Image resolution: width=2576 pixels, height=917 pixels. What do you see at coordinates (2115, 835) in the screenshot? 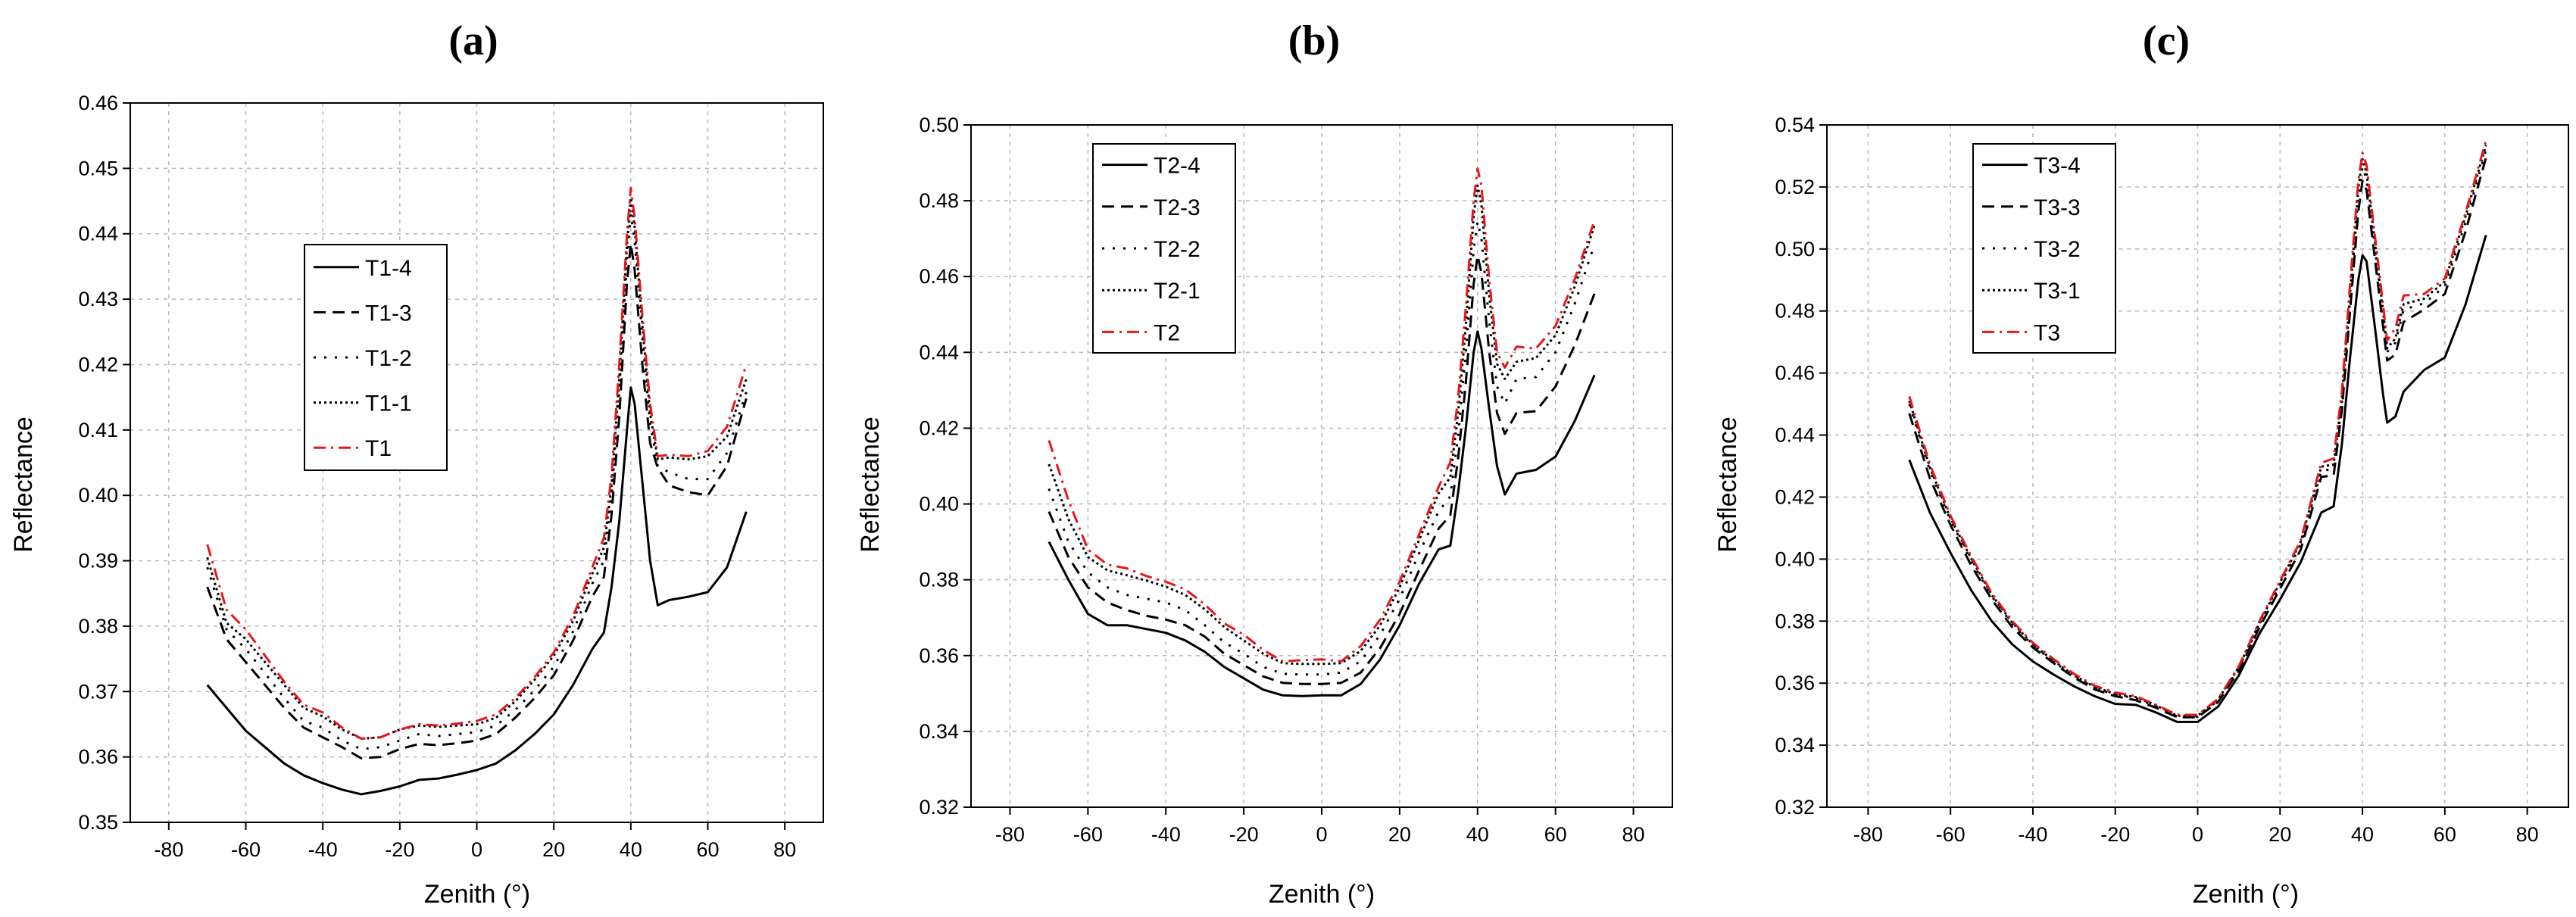
I see `x-tick-label-c-3: -20` at bounding box center [2115, 835].